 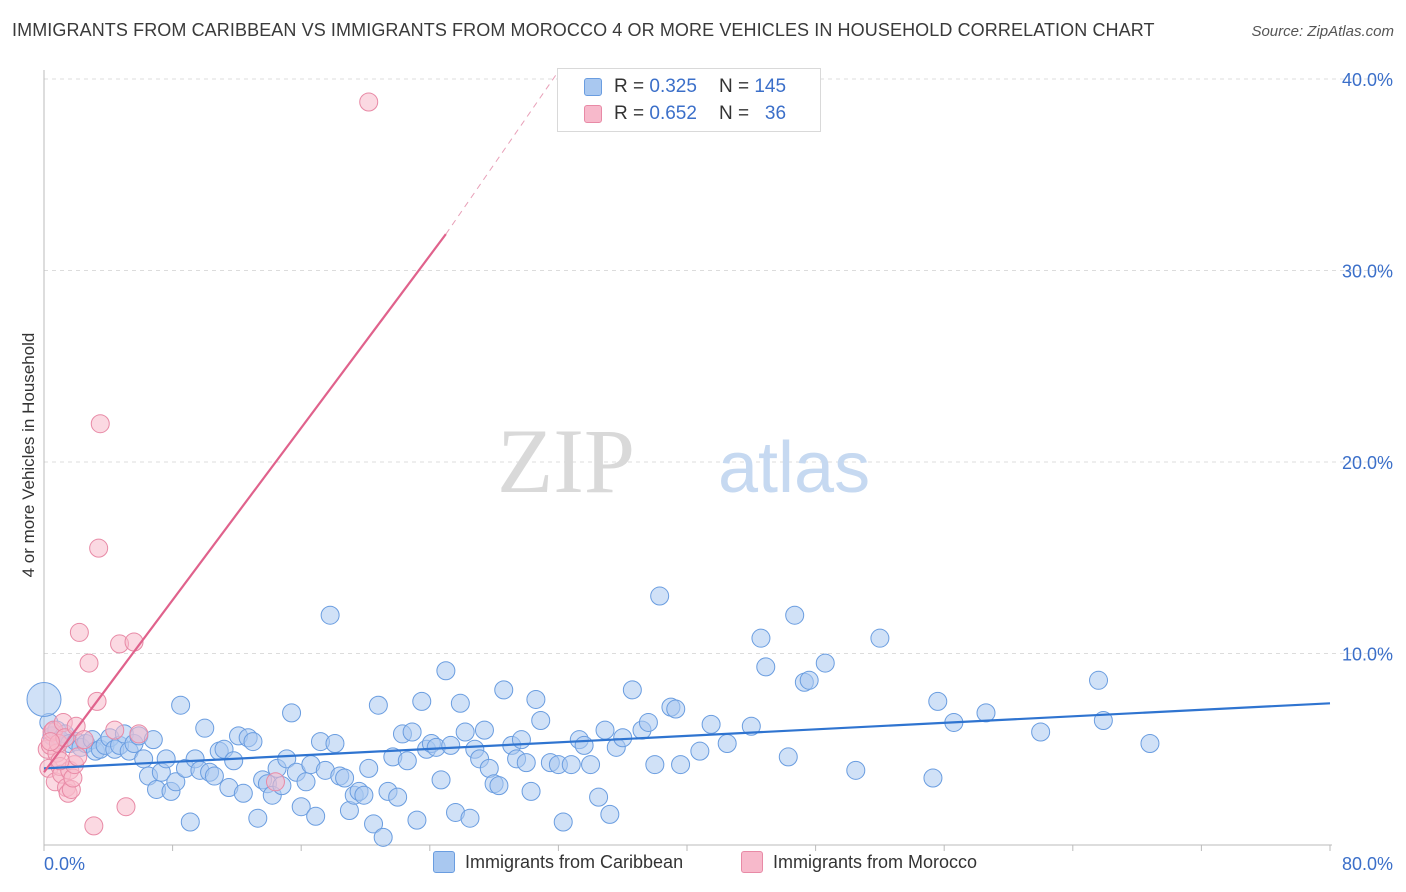 I want to click on y-tick-label-40: 40.0%, so click(x=1367, y=80).